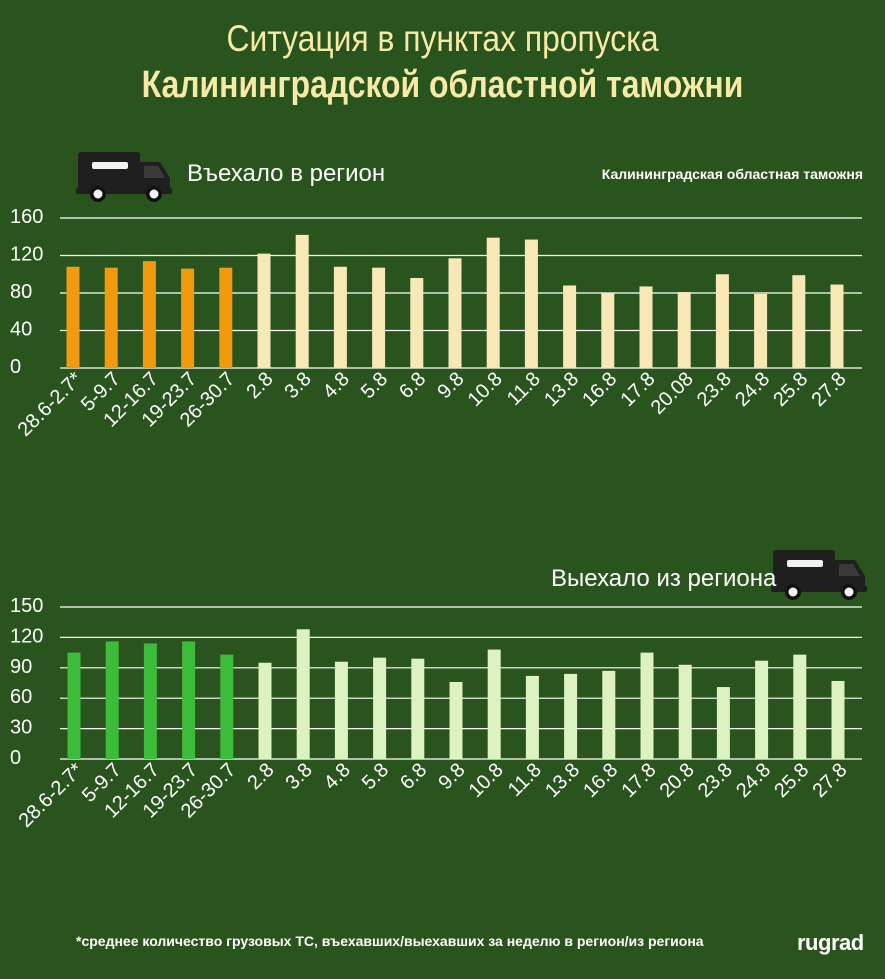 The image size is (885, 979). Describe the element at coordinates (21, 292) in the screenshot. I see `y-tick-label: 80` at that location.